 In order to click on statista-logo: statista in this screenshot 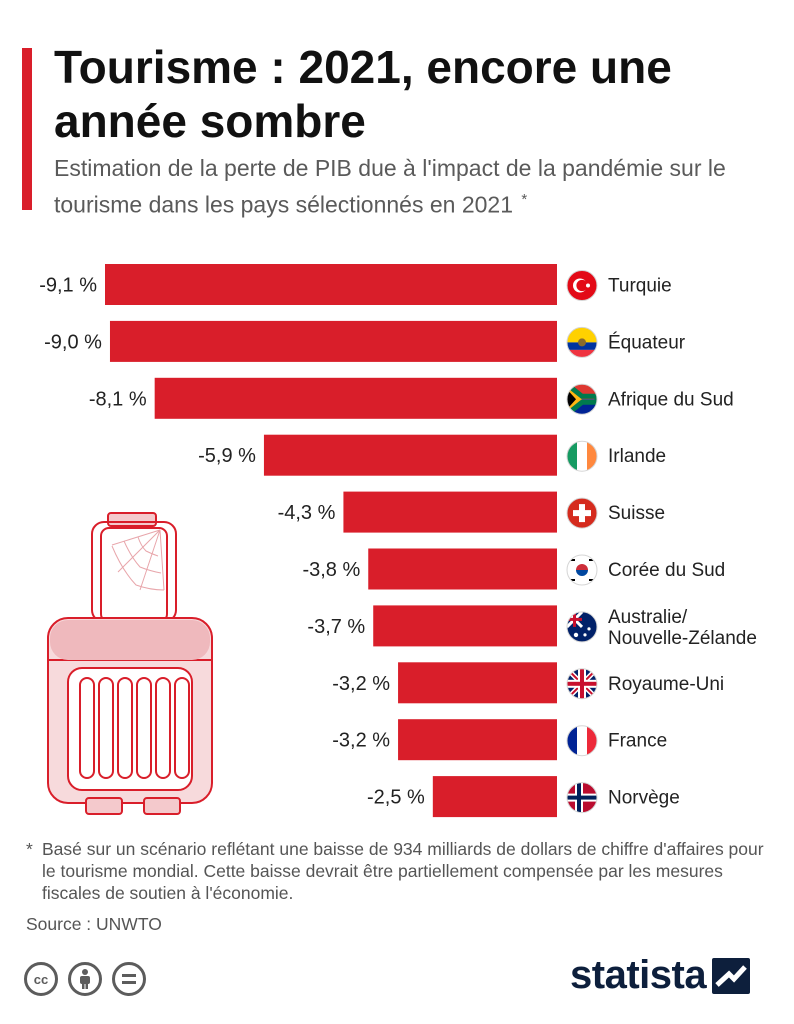, I will do `click(660, 975)`.